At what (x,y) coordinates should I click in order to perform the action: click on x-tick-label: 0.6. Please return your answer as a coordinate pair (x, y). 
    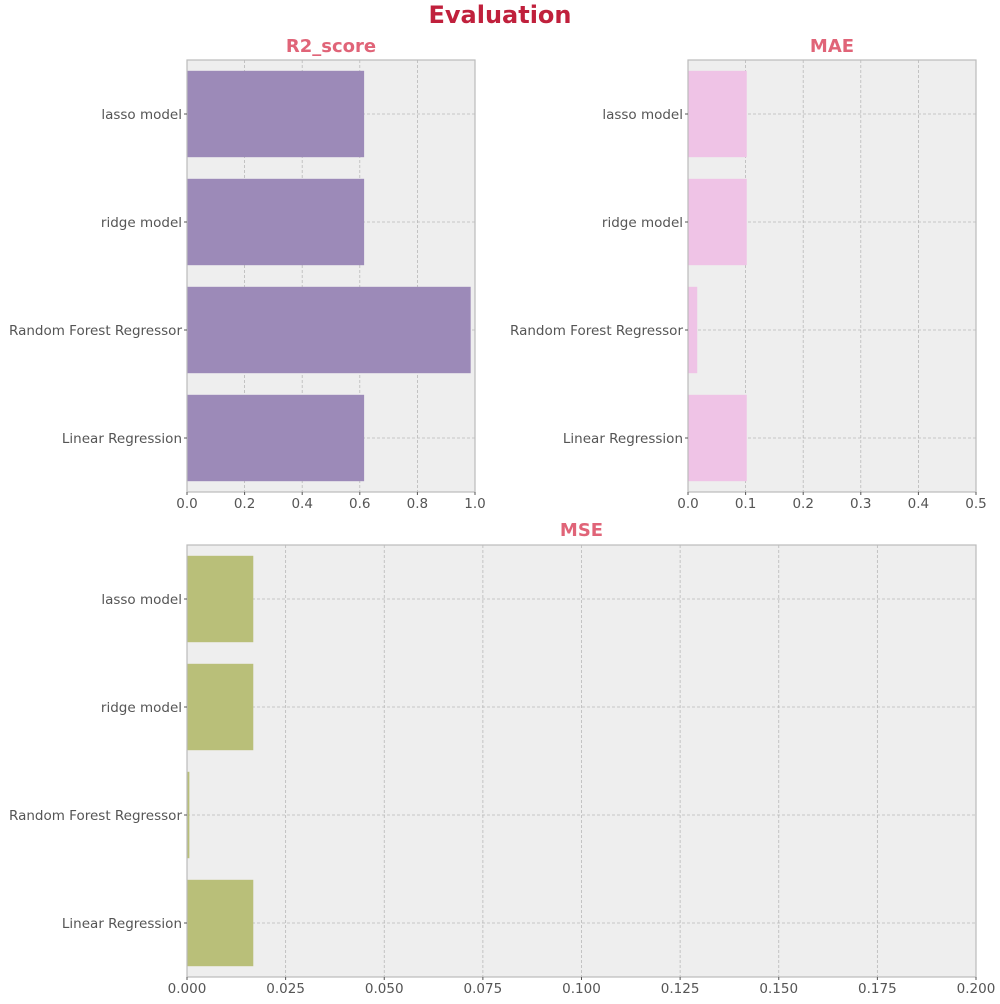
    Looking at the image, I should click on (359, 504).